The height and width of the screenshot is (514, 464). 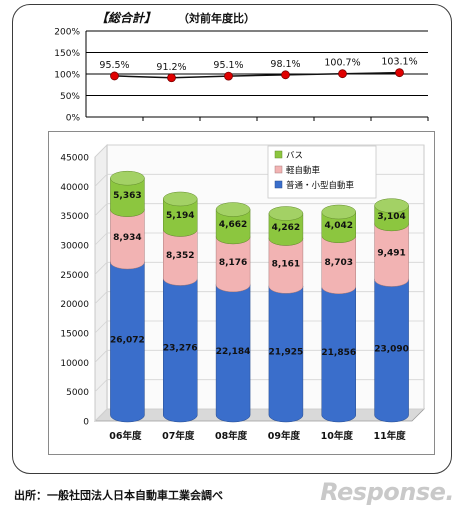 What do you see at coordinates (303, 170) in the screenshot?
I see `legend-label: 軽自動車` at bounding box center [303, 170].